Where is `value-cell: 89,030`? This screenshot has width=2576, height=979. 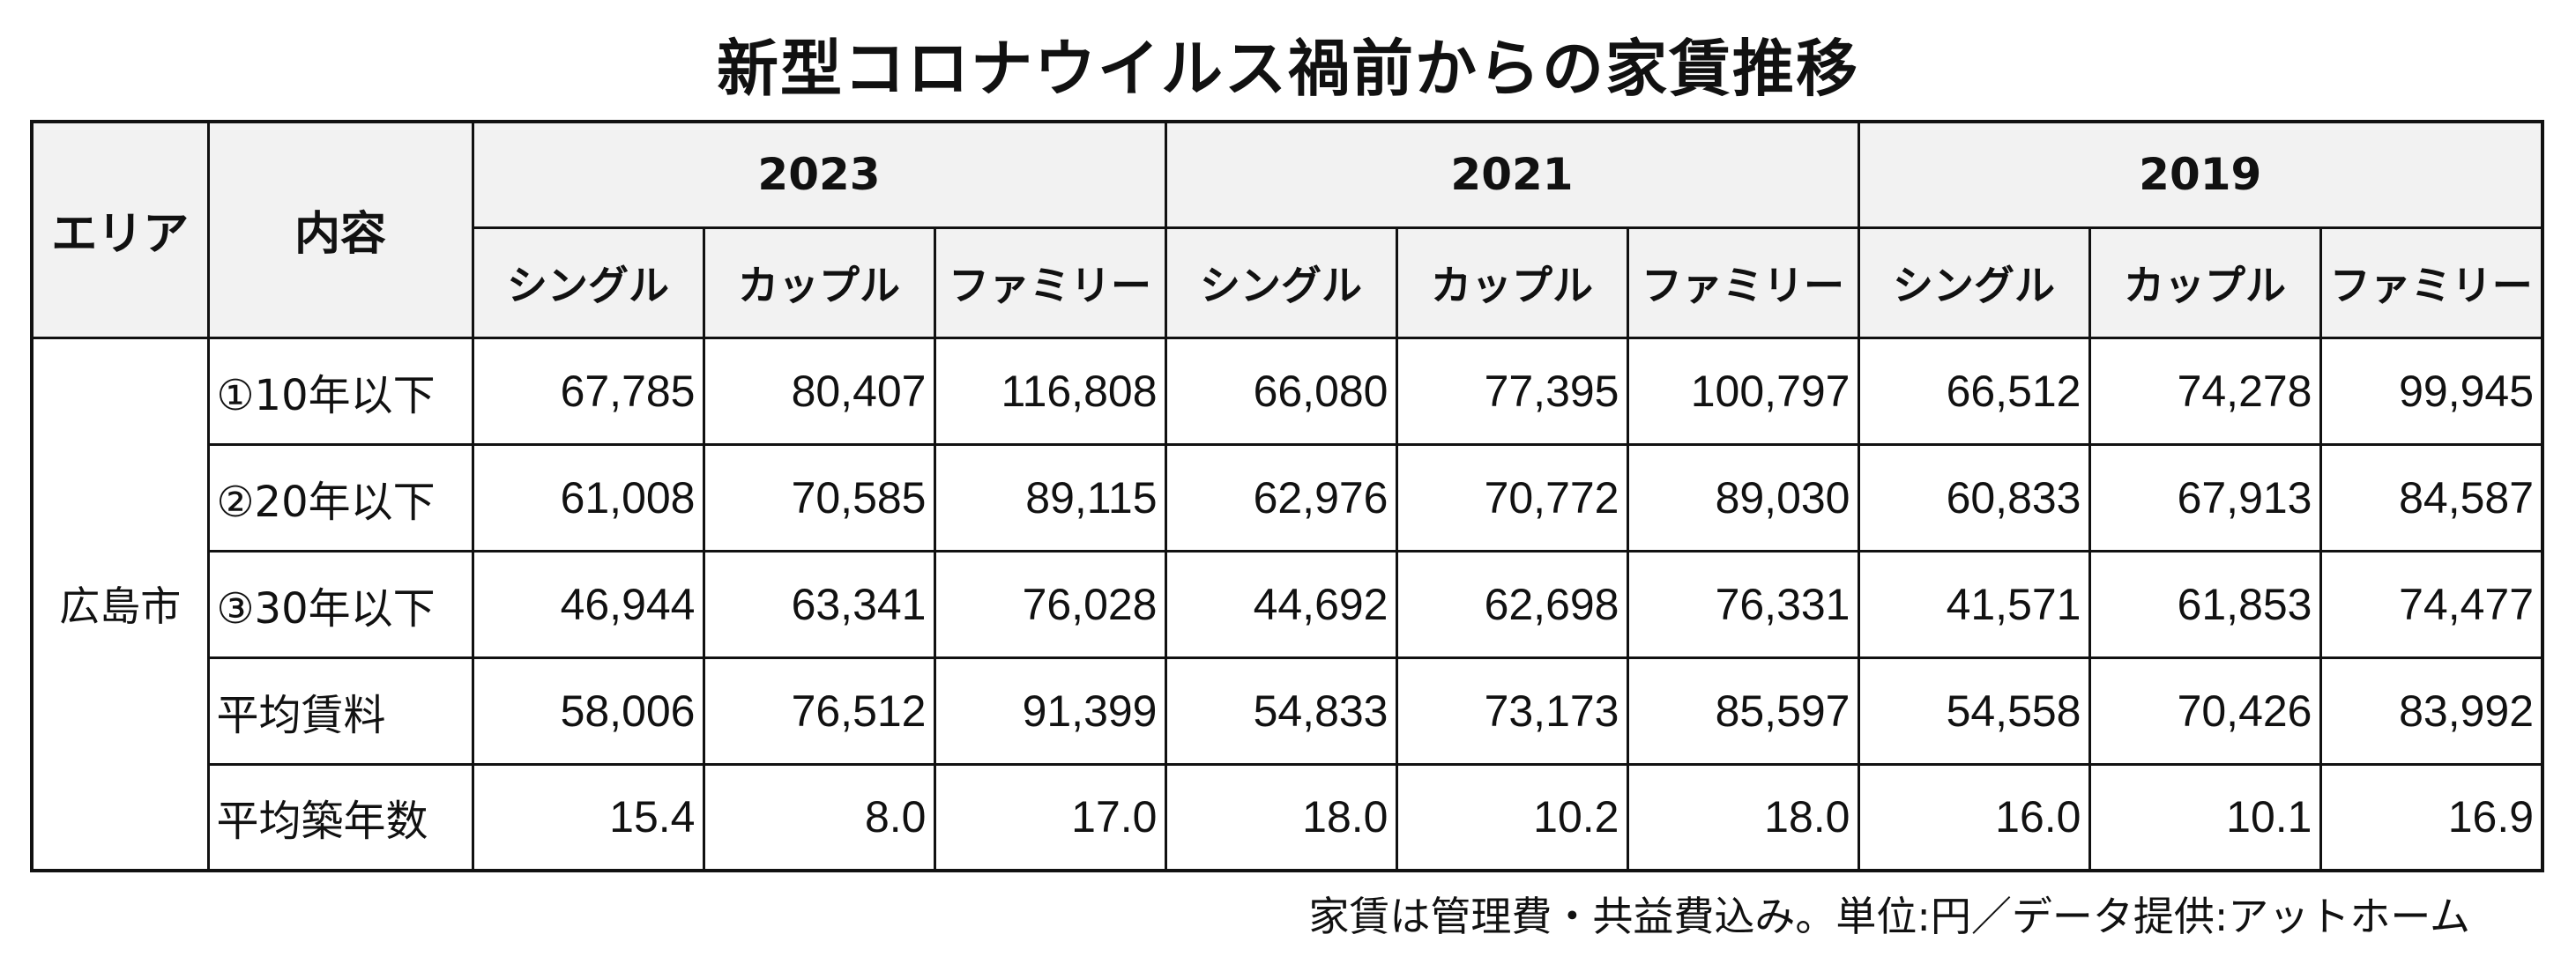
value-cell: 89,030 is located at coordinates (1743, 498).